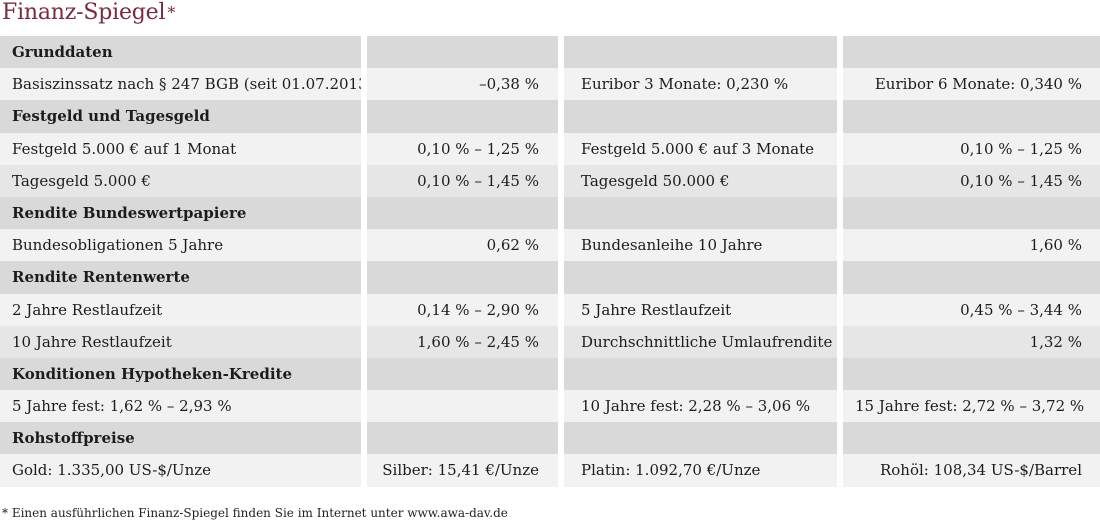 This screenshot has width=1100, height=525. What do you see at coordinates (180, 213) in the screenshot?
I see `section-heading: Rendite Bundeswertpapiere` at bounding box center [180, 213].